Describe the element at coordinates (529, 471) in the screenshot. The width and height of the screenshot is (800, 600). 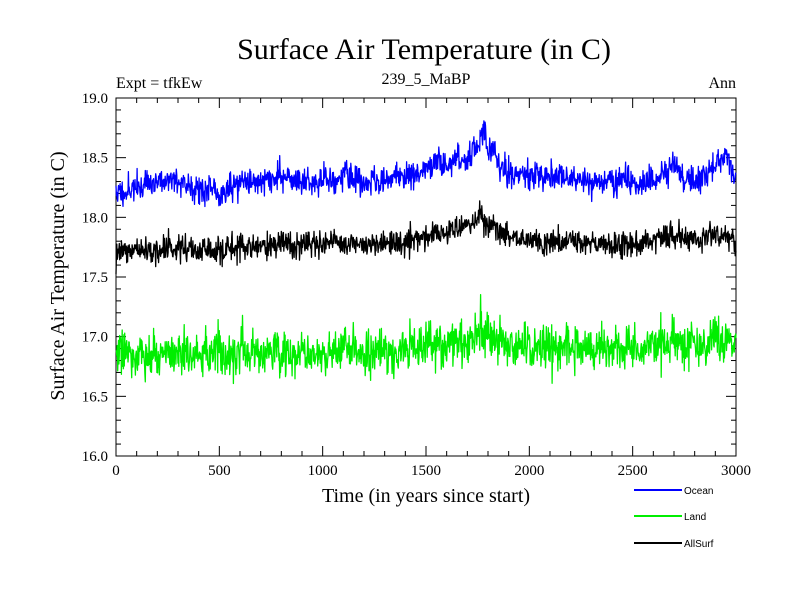
I see `x-tick-label: 2000` at that location.